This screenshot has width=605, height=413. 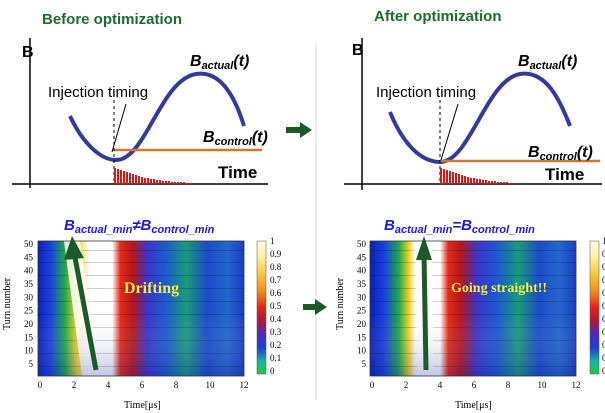 What do you see at coordinates (151, 288) in the screenshot?
I see `left-map-annotation: Drifting` at bounding box center [151, 288].